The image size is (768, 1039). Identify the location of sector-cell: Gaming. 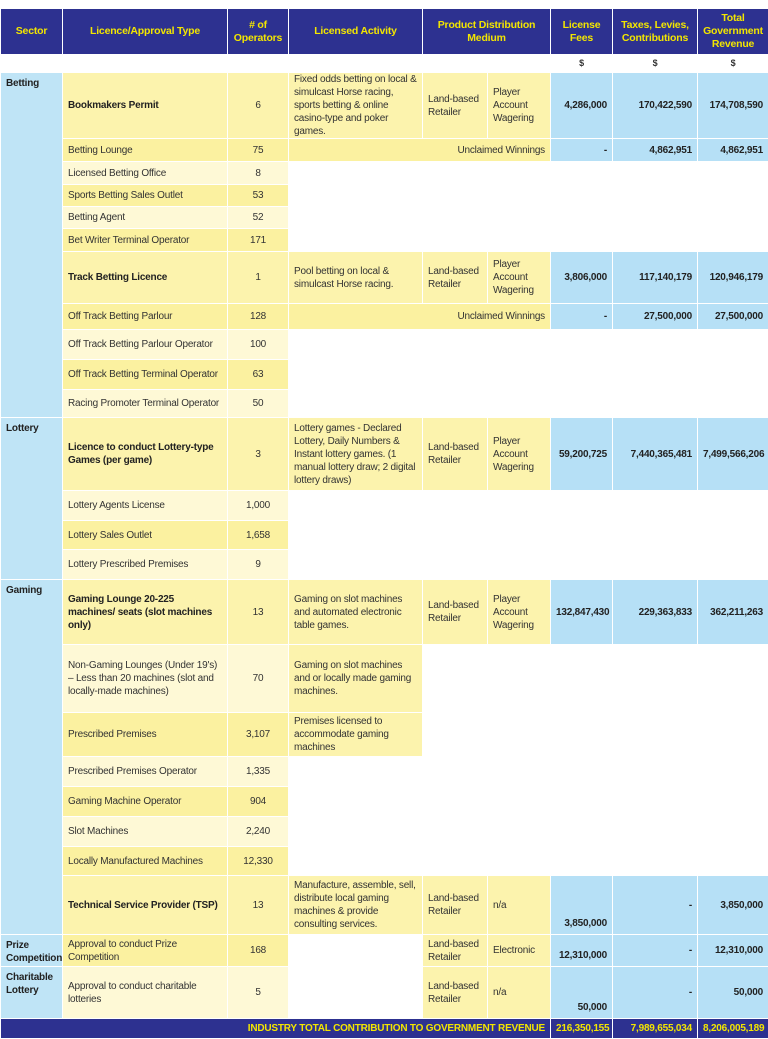
(31, 757).